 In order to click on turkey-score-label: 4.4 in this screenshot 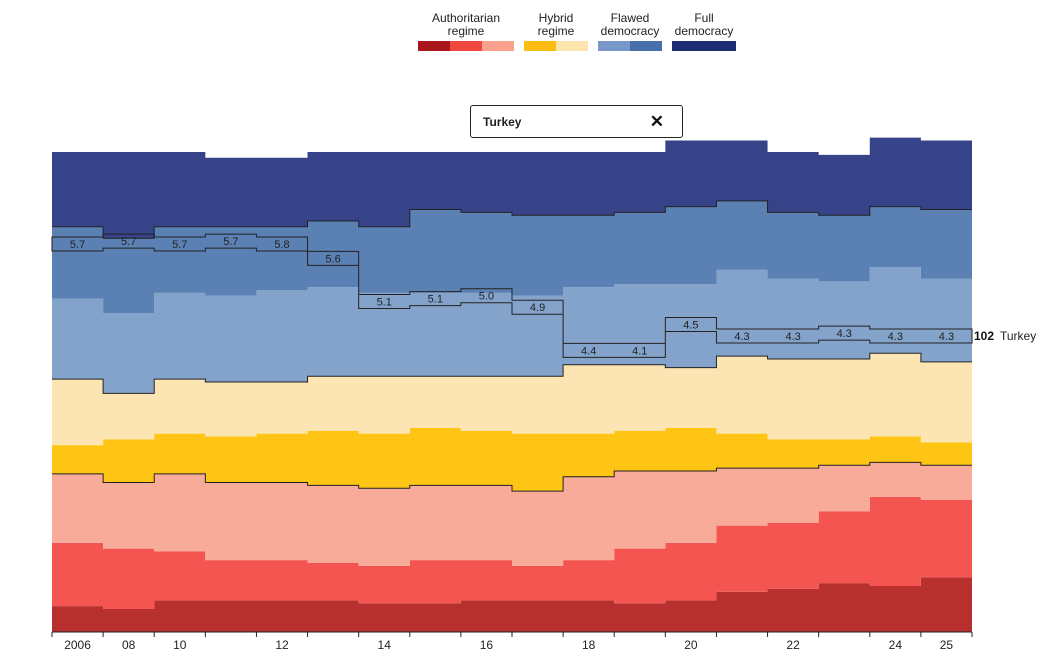, I will do `click(588, 351)`.